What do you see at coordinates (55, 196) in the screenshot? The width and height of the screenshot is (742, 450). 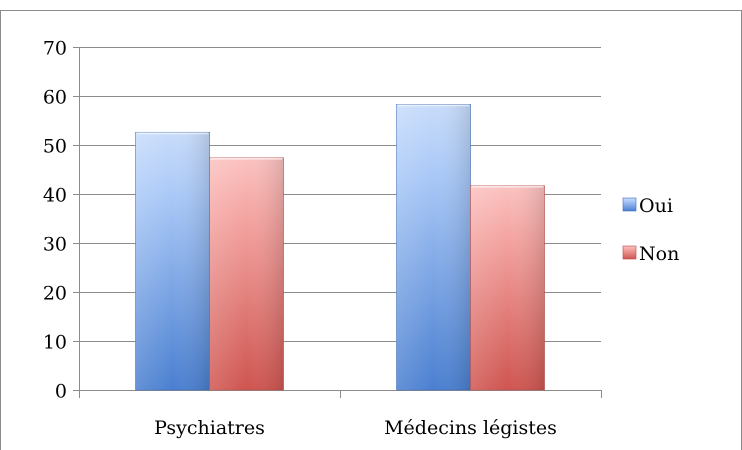 I see `y-tick-label: 40` at bounding box center [55, 196].